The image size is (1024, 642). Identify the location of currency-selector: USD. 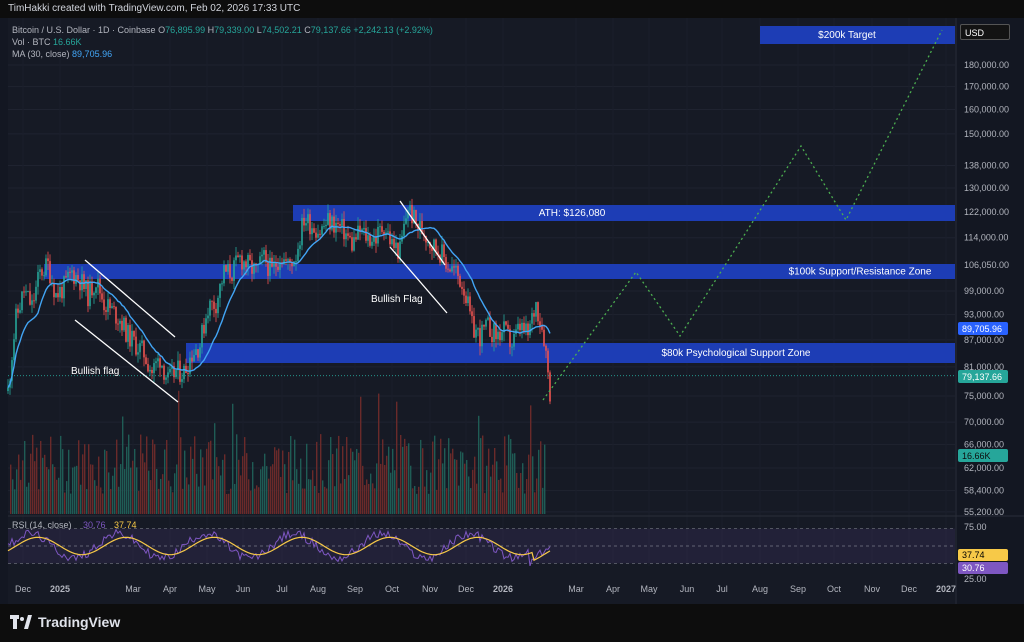
(985, 32).